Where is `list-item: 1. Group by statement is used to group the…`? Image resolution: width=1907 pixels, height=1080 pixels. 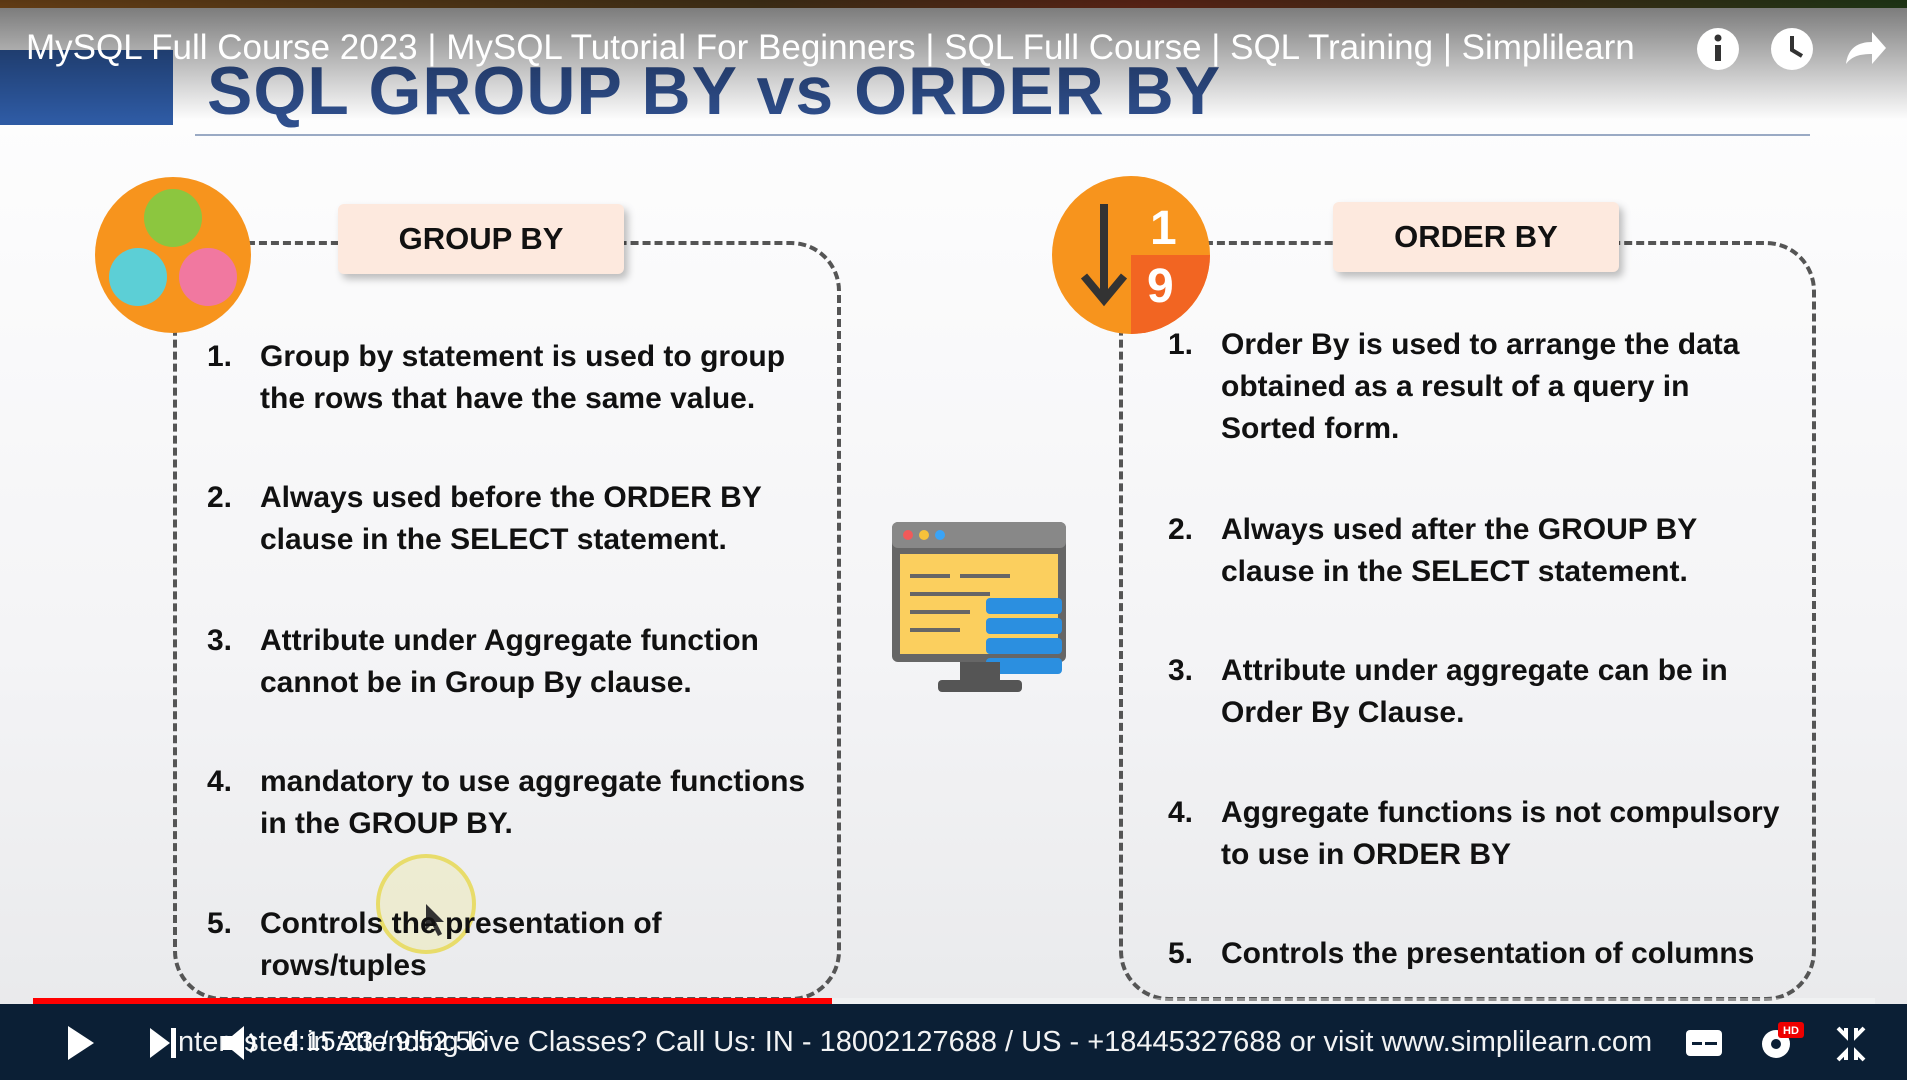 list-item: 1. Group by statement is used to group the… is located at coordinates (496, 378).